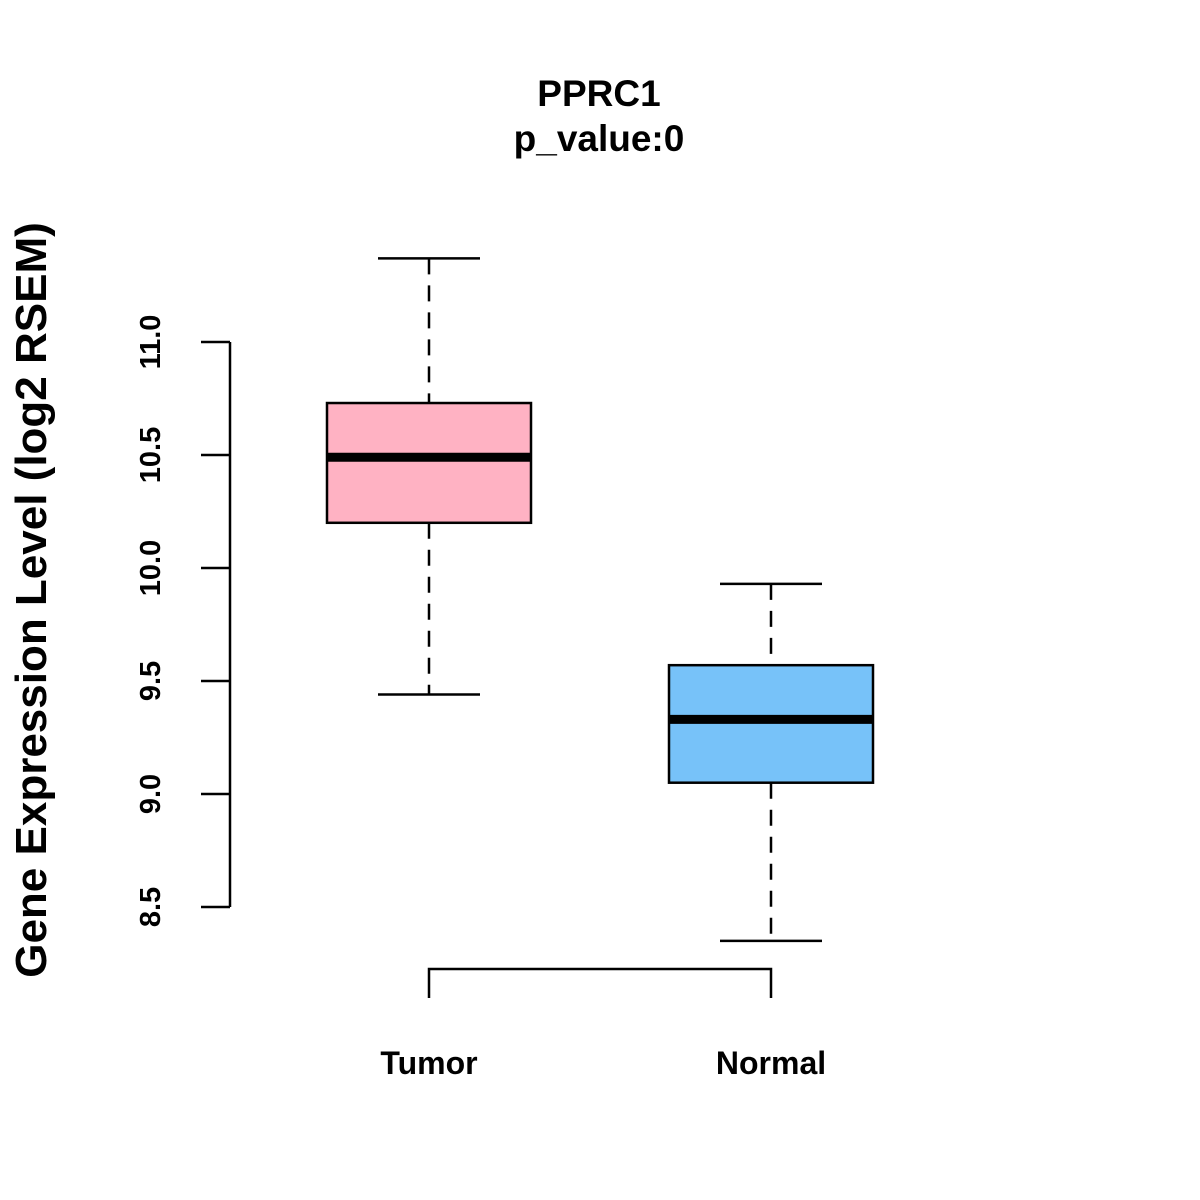 This screenshot has height=1200, width=1200. I want to click on y-tick-label: 10.5, so click(151, 455).